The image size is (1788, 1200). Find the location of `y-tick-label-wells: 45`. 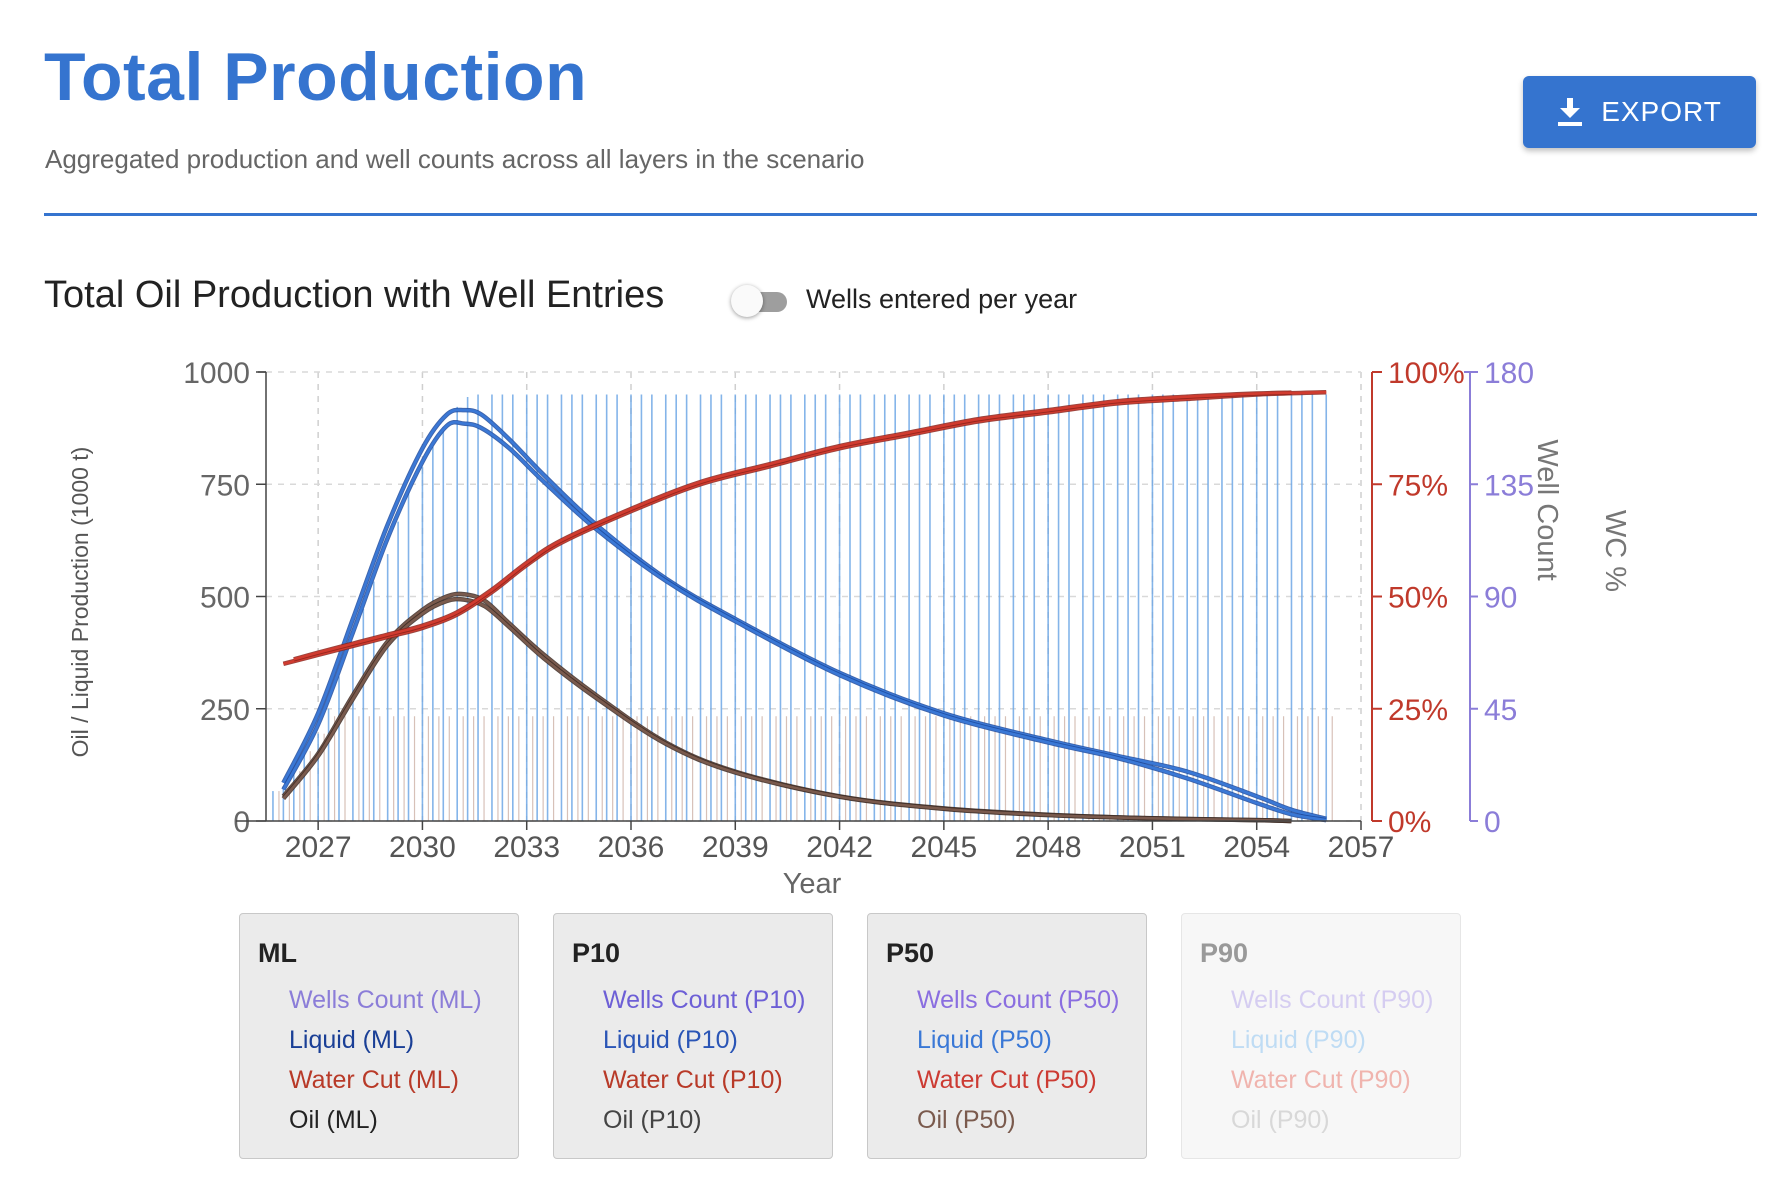

y-tick-label-wells: 45 is located at coordinates (1500, 710).